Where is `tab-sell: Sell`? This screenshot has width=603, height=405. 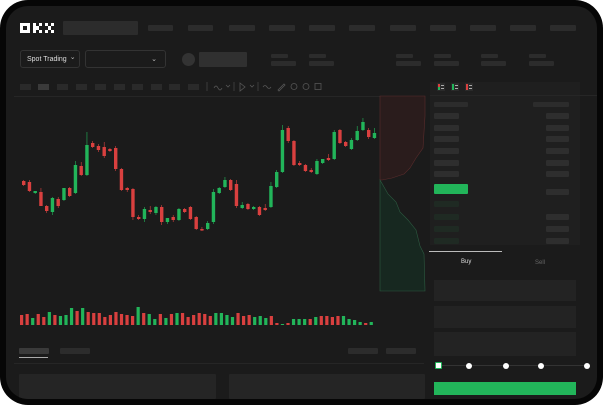 tab-sell: Sell is located at coordinates (540, 263).